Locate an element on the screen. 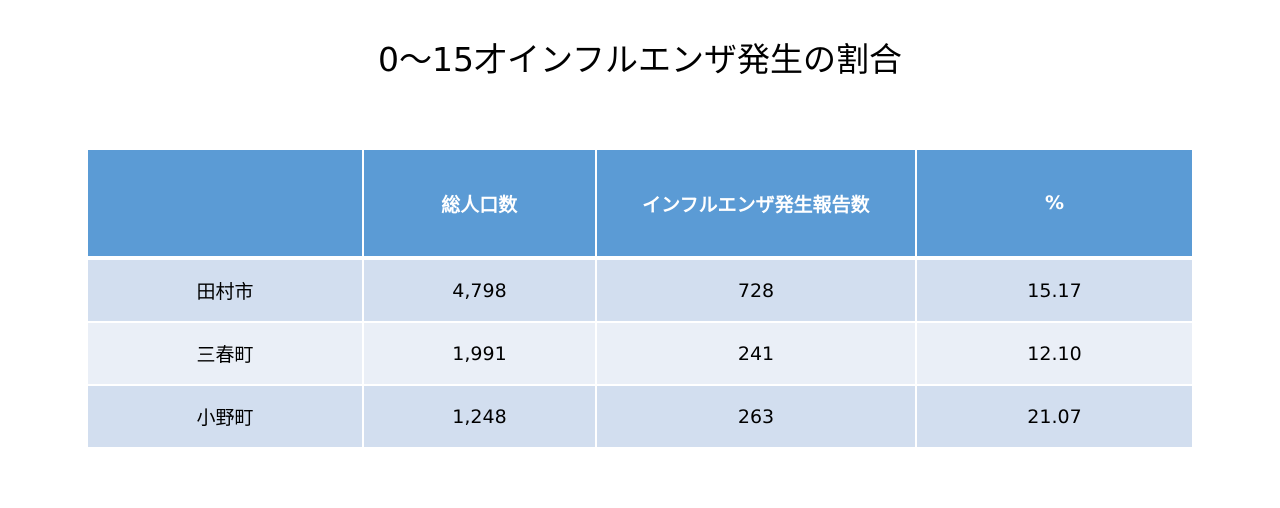 This screenshot has height=508, width=1280. table-row: 田村市 4,798 728 15.17 is located at coordinates (640, 290).